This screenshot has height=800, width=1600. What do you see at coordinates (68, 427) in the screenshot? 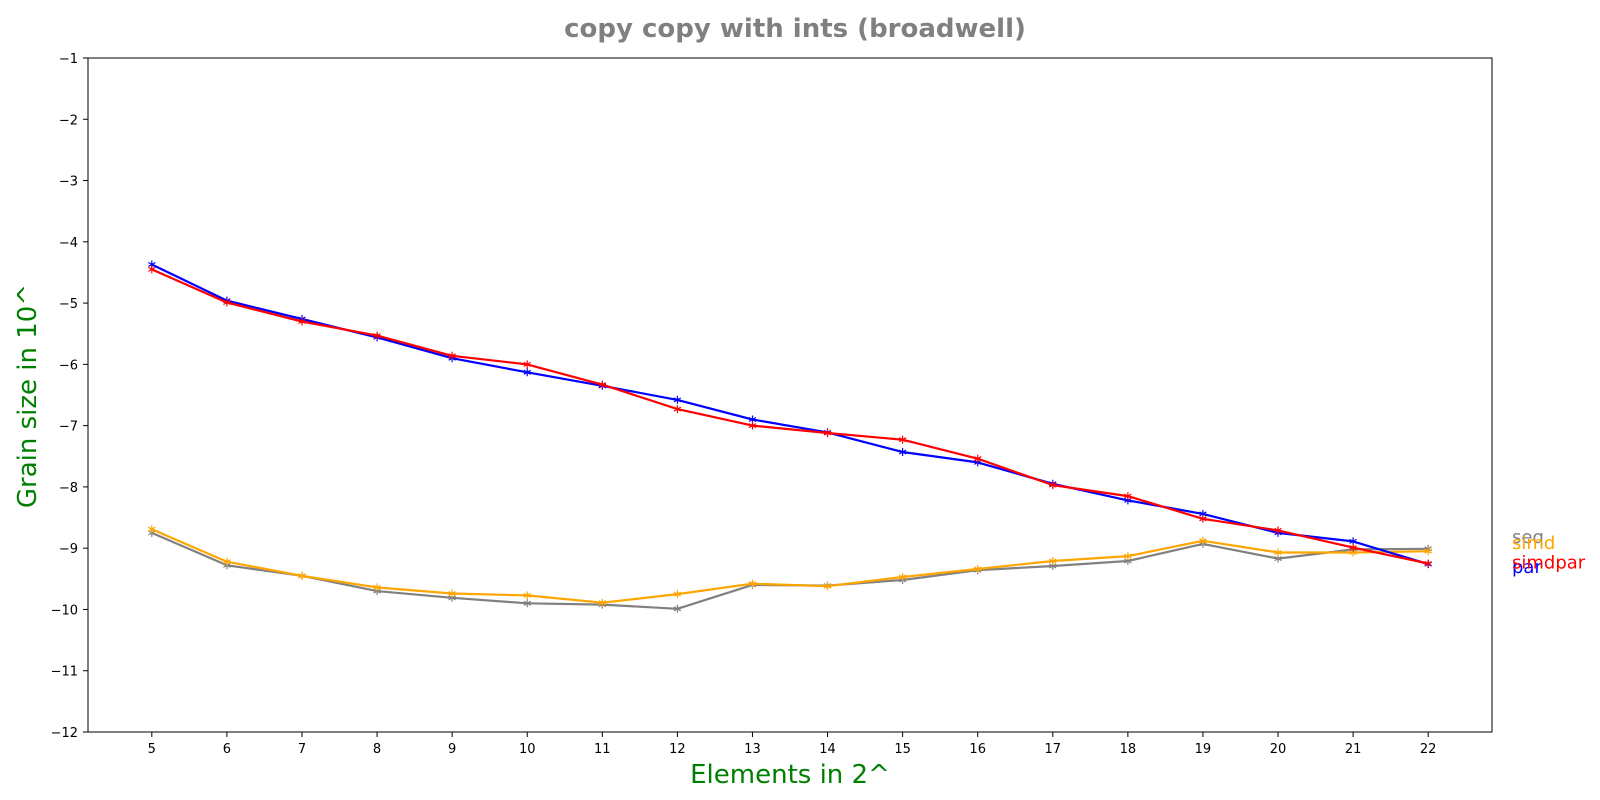
I see `y-tick-label: −7` at bounding box center [68, 427].